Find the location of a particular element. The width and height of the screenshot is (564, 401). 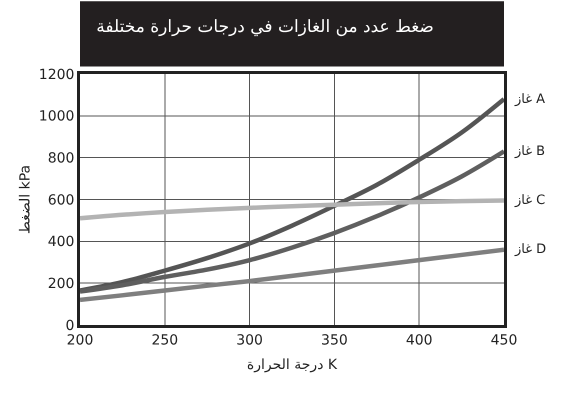

y-tick-label: 200 is located at coordinates (61, 284).